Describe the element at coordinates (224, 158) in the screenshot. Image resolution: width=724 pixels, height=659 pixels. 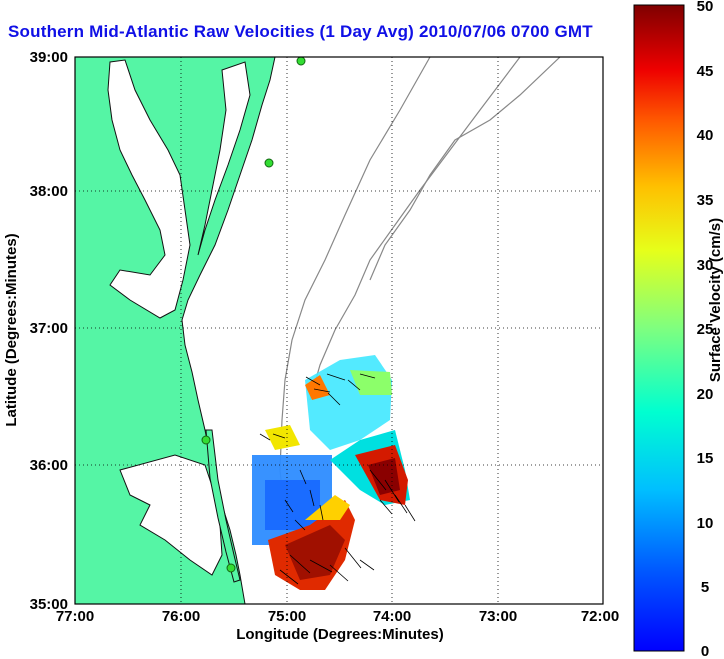
I see `delmarva-shore` at that location.